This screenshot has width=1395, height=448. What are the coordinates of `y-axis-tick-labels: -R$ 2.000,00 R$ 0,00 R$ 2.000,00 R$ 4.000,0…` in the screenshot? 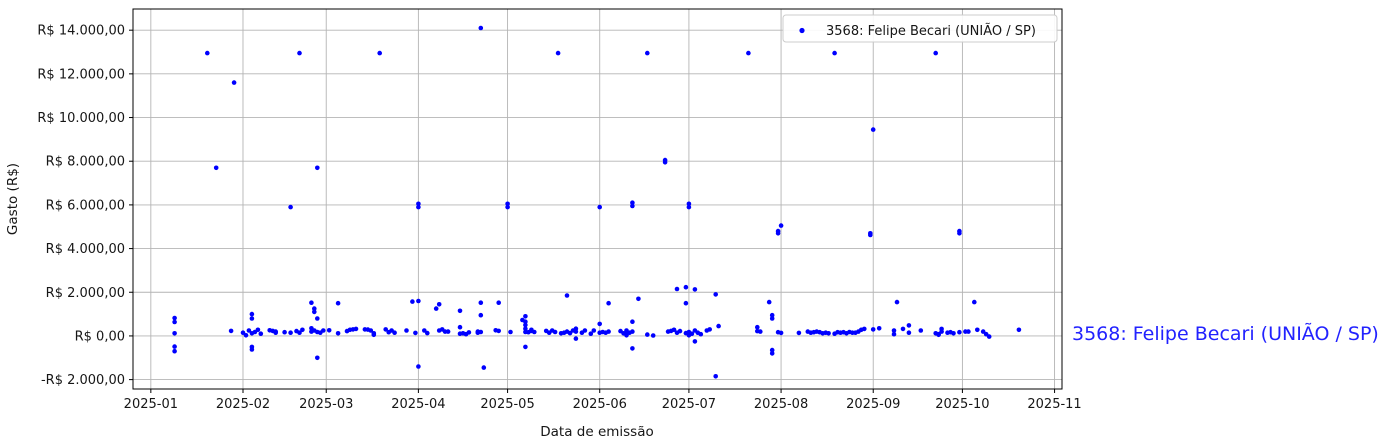 It's located at (81, 206).